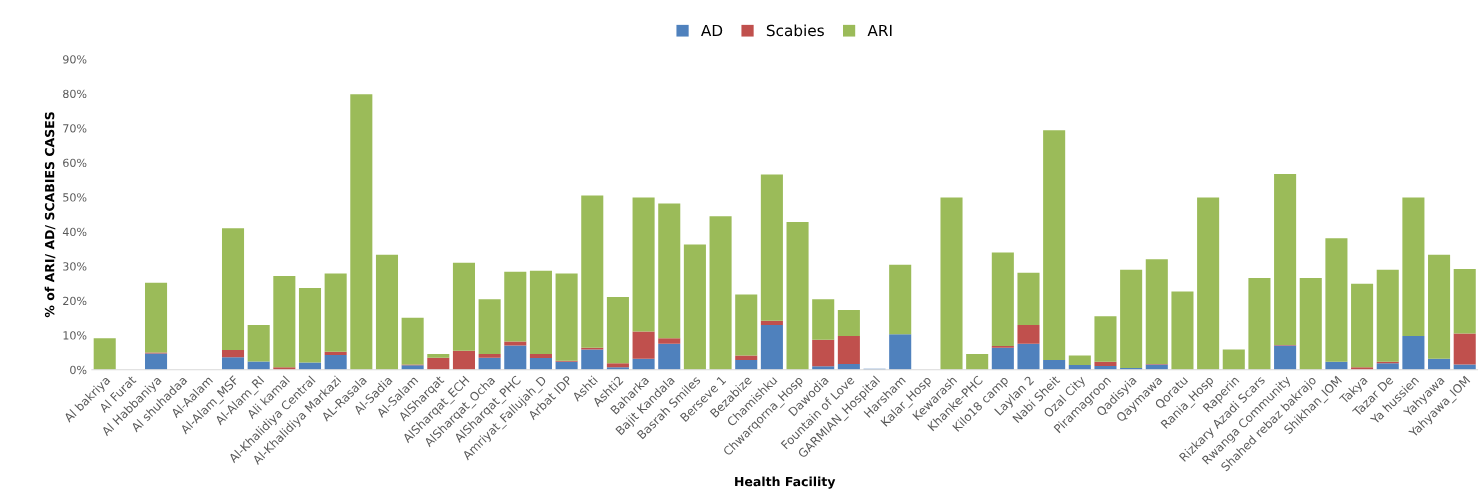  I want to click on y-axis-title: % of ARI/ AD/ SCABIES CASES, so click(50, 215).